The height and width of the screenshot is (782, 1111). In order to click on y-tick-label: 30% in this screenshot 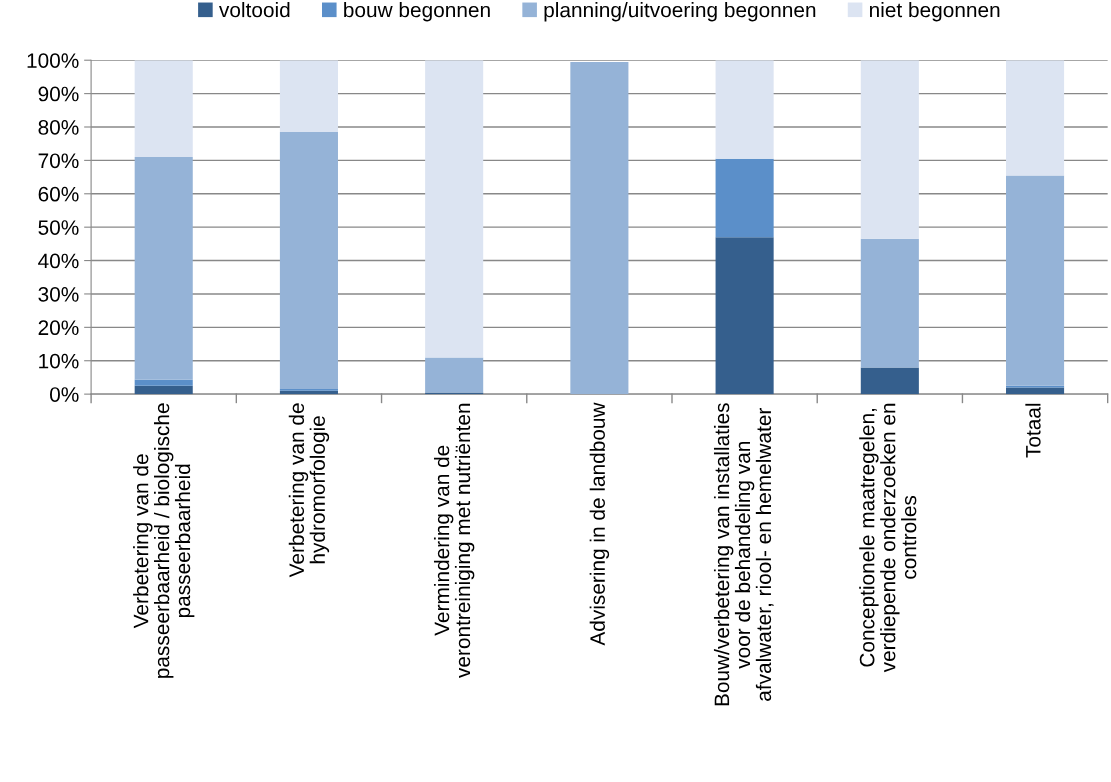, I will do `click(58, 294)`.